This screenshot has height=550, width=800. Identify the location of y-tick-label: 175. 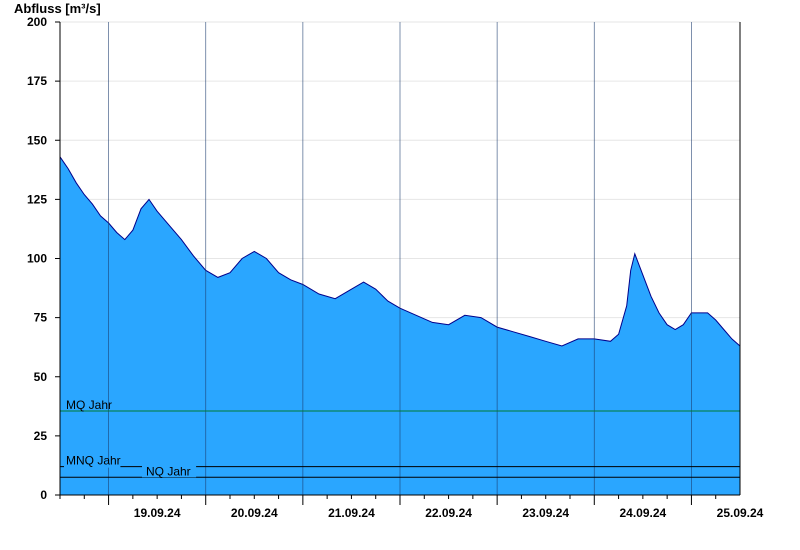
(37, 81).